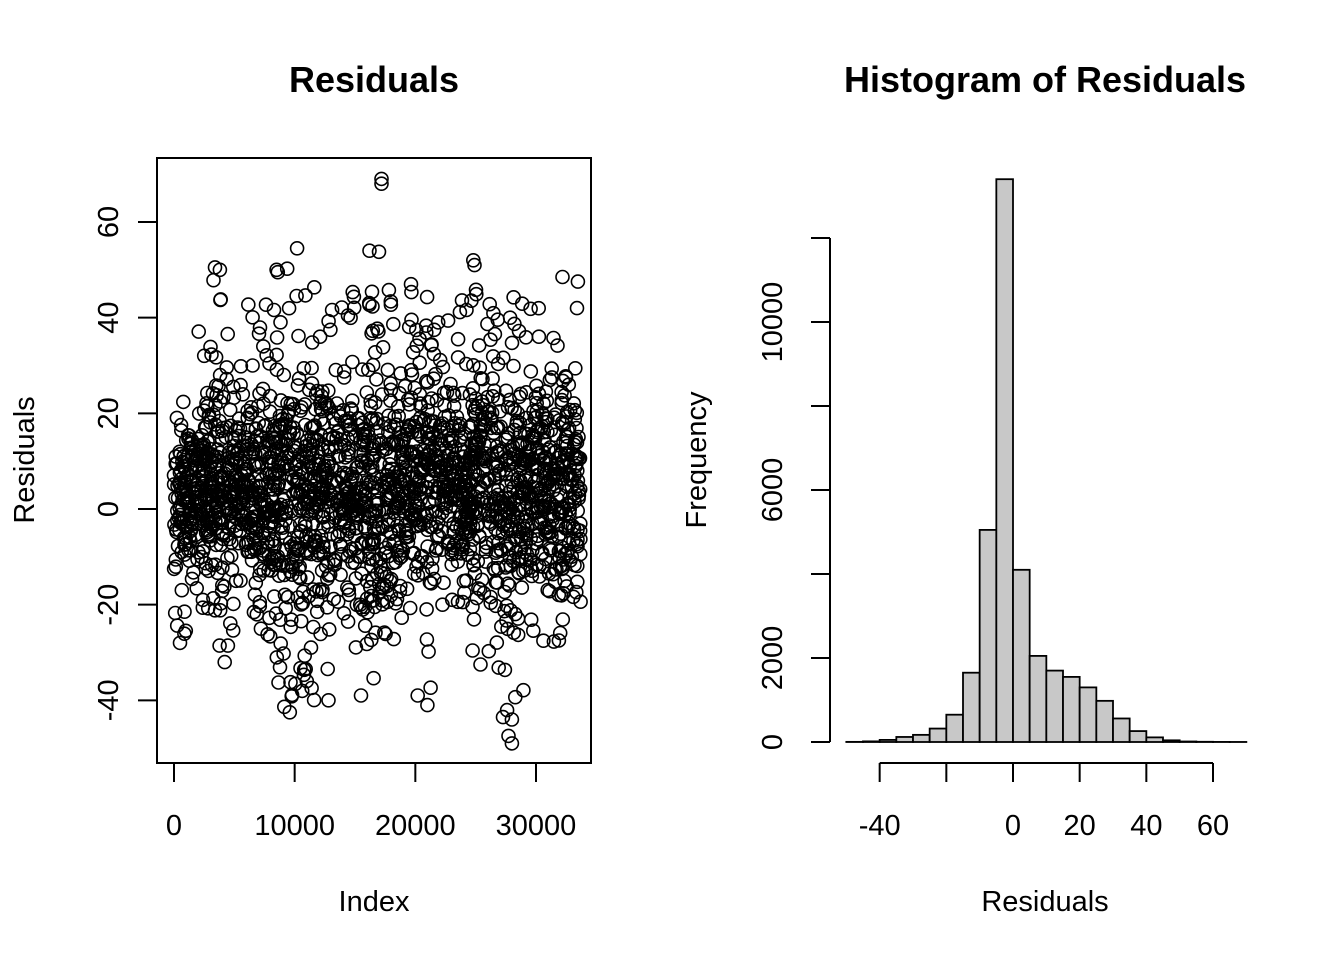 This screenshot has width=1344, height=960. What do you see at coordinates (773, 658) in the screenshot?
I see `histogram-y-tick-label: 2000` at bounding box center [773, 658].